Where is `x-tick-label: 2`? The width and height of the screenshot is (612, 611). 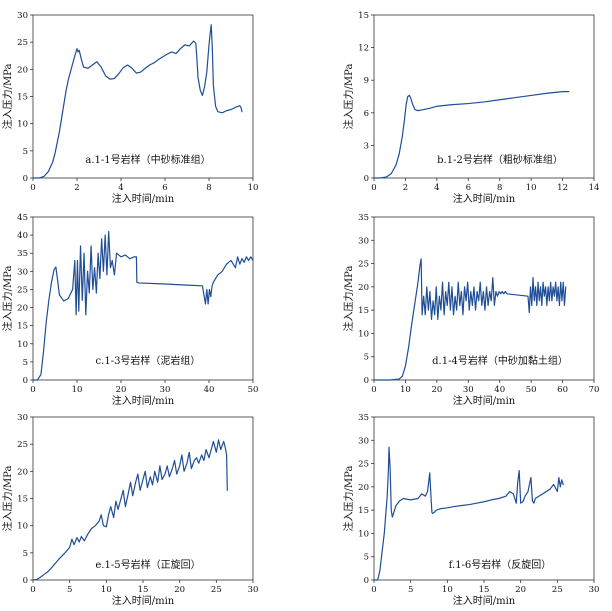
x-tick-label: 2 is located at coordinates (405, 188).